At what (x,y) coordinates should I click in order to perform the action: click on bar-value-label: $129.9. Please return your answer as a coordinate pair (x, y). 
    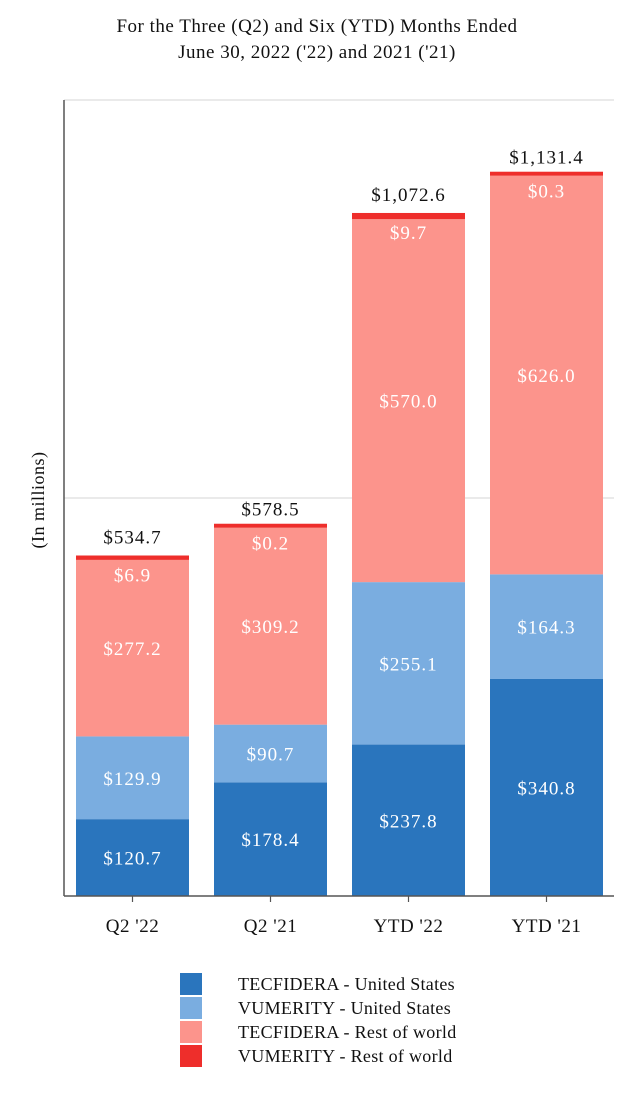
    Looking at the image, I should click on (132, 779).